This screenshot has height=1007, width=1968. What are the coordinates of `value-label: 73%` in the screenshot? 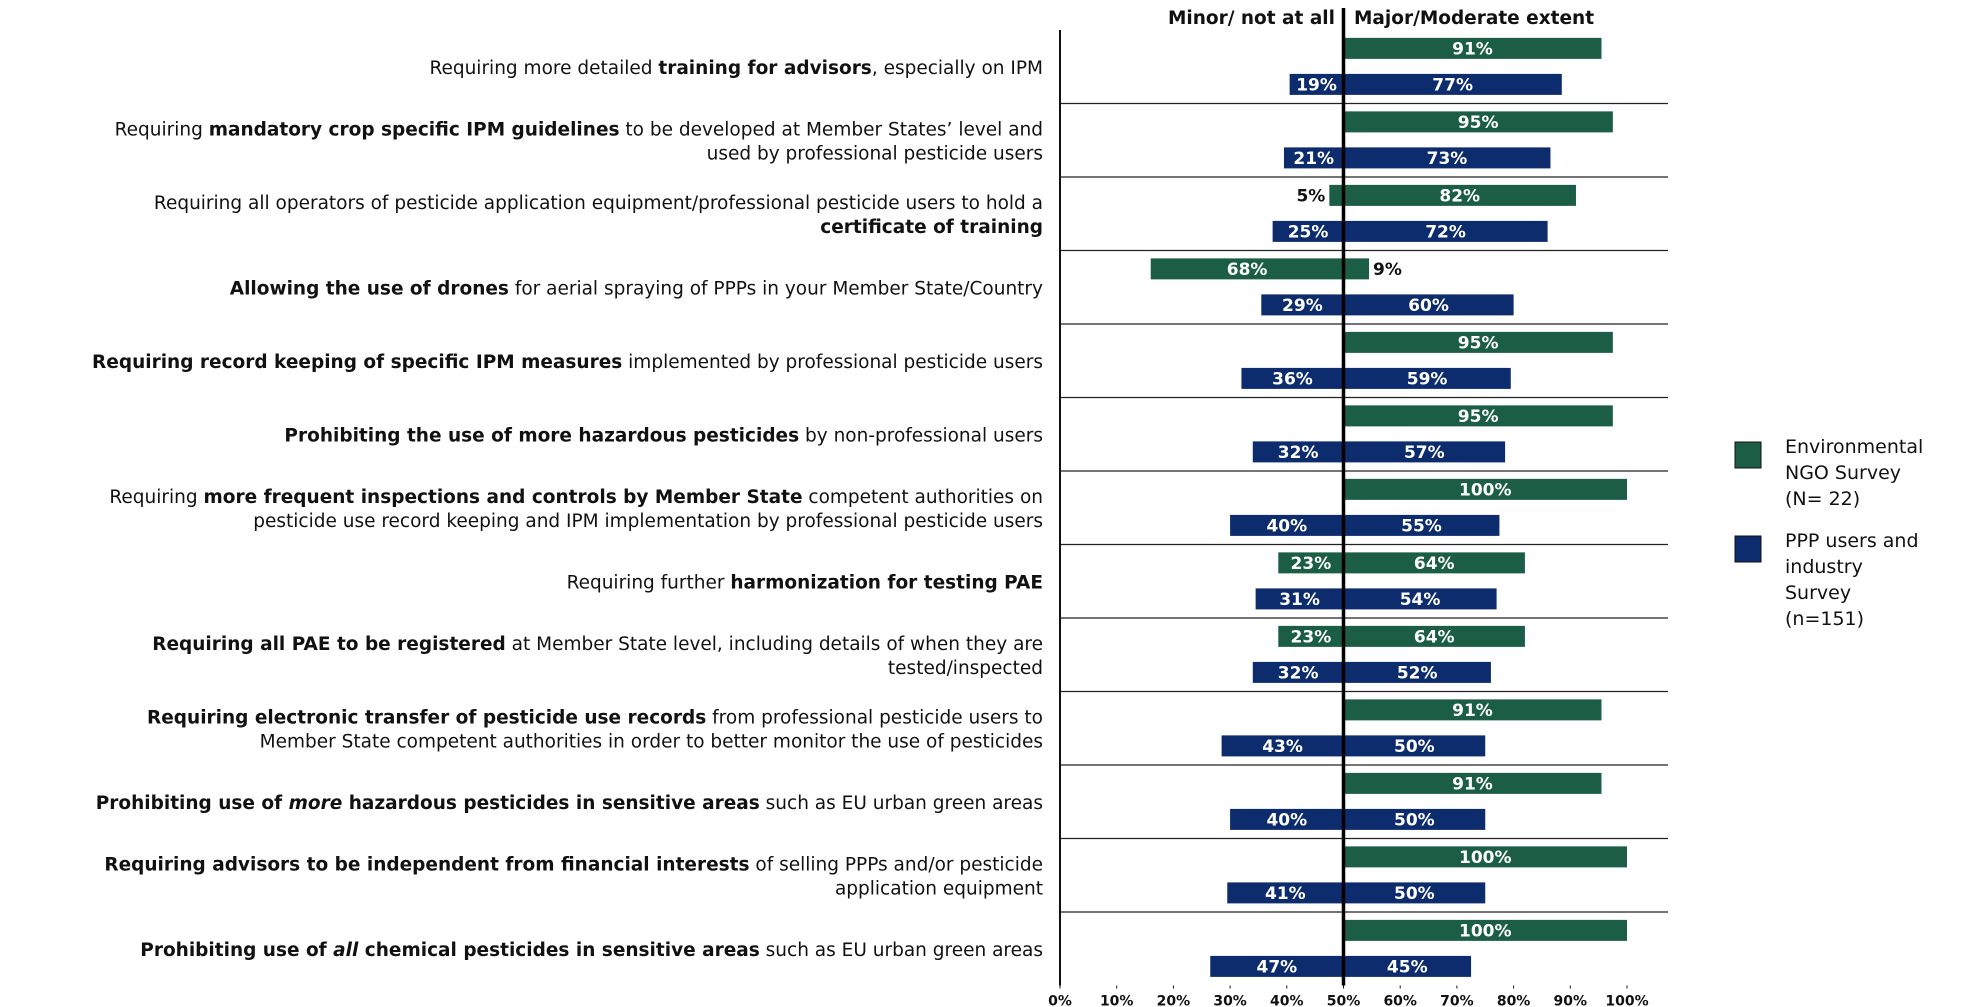 It's located at (1447, 159).